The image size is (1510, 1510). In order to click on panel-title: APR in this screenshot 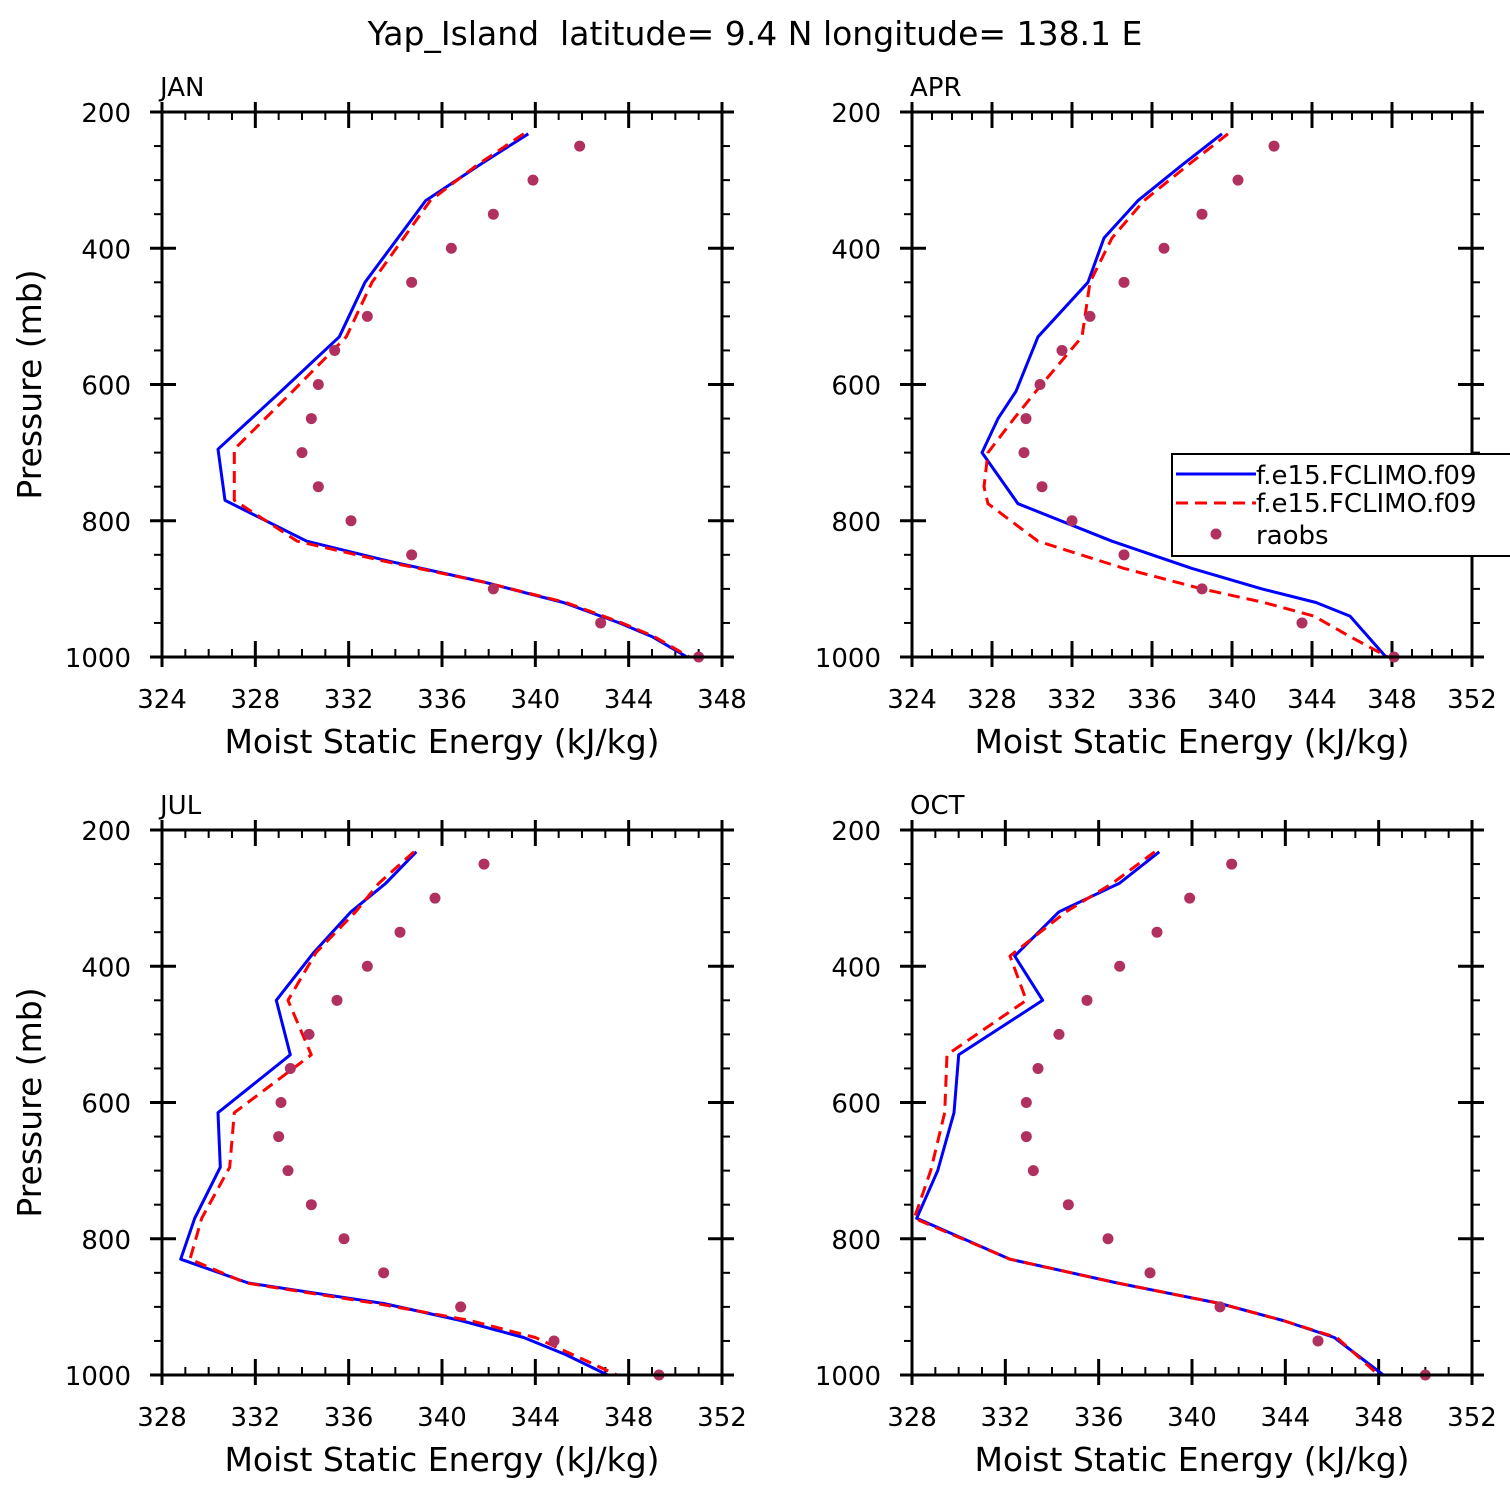, I will do `click(936, 88)`.